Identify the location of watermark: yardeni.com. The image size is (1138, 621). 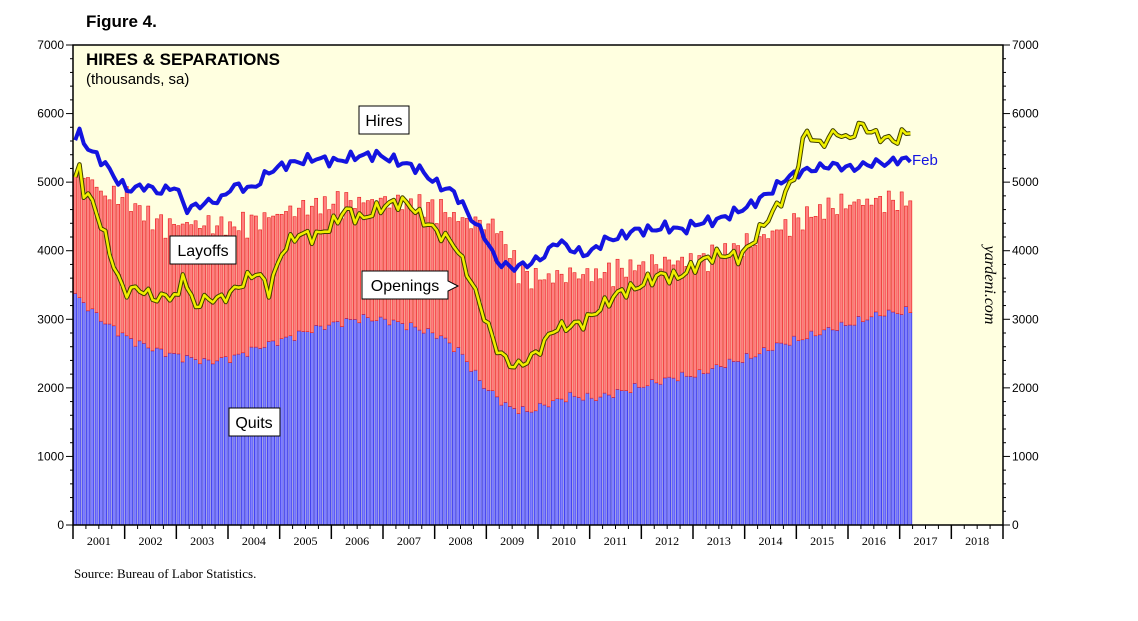
(989, 284).